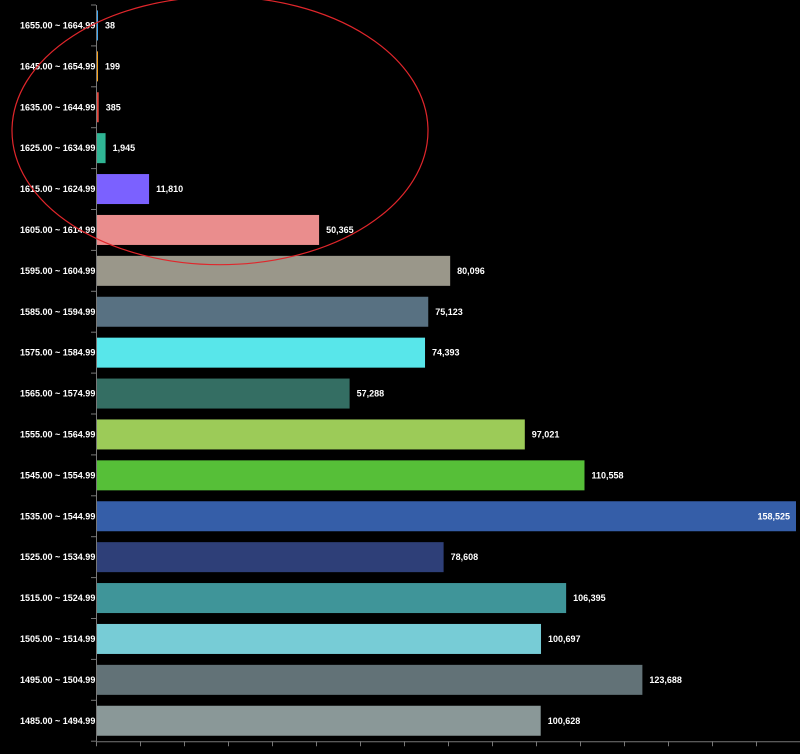  What do you see at coordinates (57, 148) in the screenshot?
I see `category-label: 1625.00 ~ 1634.99` at bounding box center [57, 148].